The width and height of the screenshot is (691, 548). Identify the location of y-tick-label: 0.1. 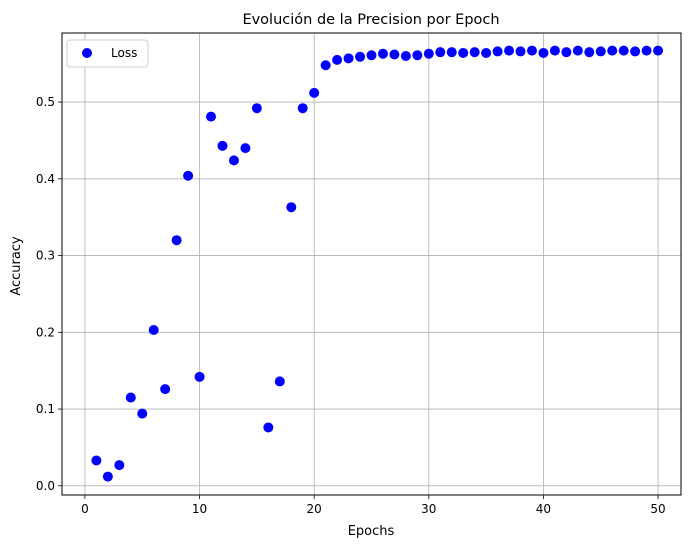
(45, 409).